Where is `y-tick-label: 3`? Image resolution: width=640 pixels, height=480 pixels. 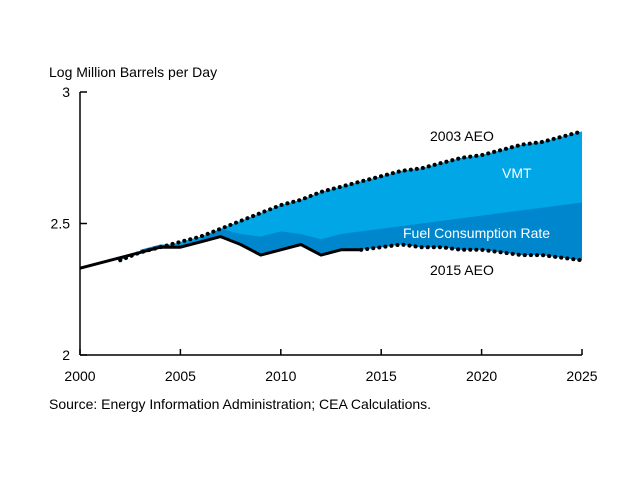
y-tick-label: 3 is located at coordinates (66, 92).